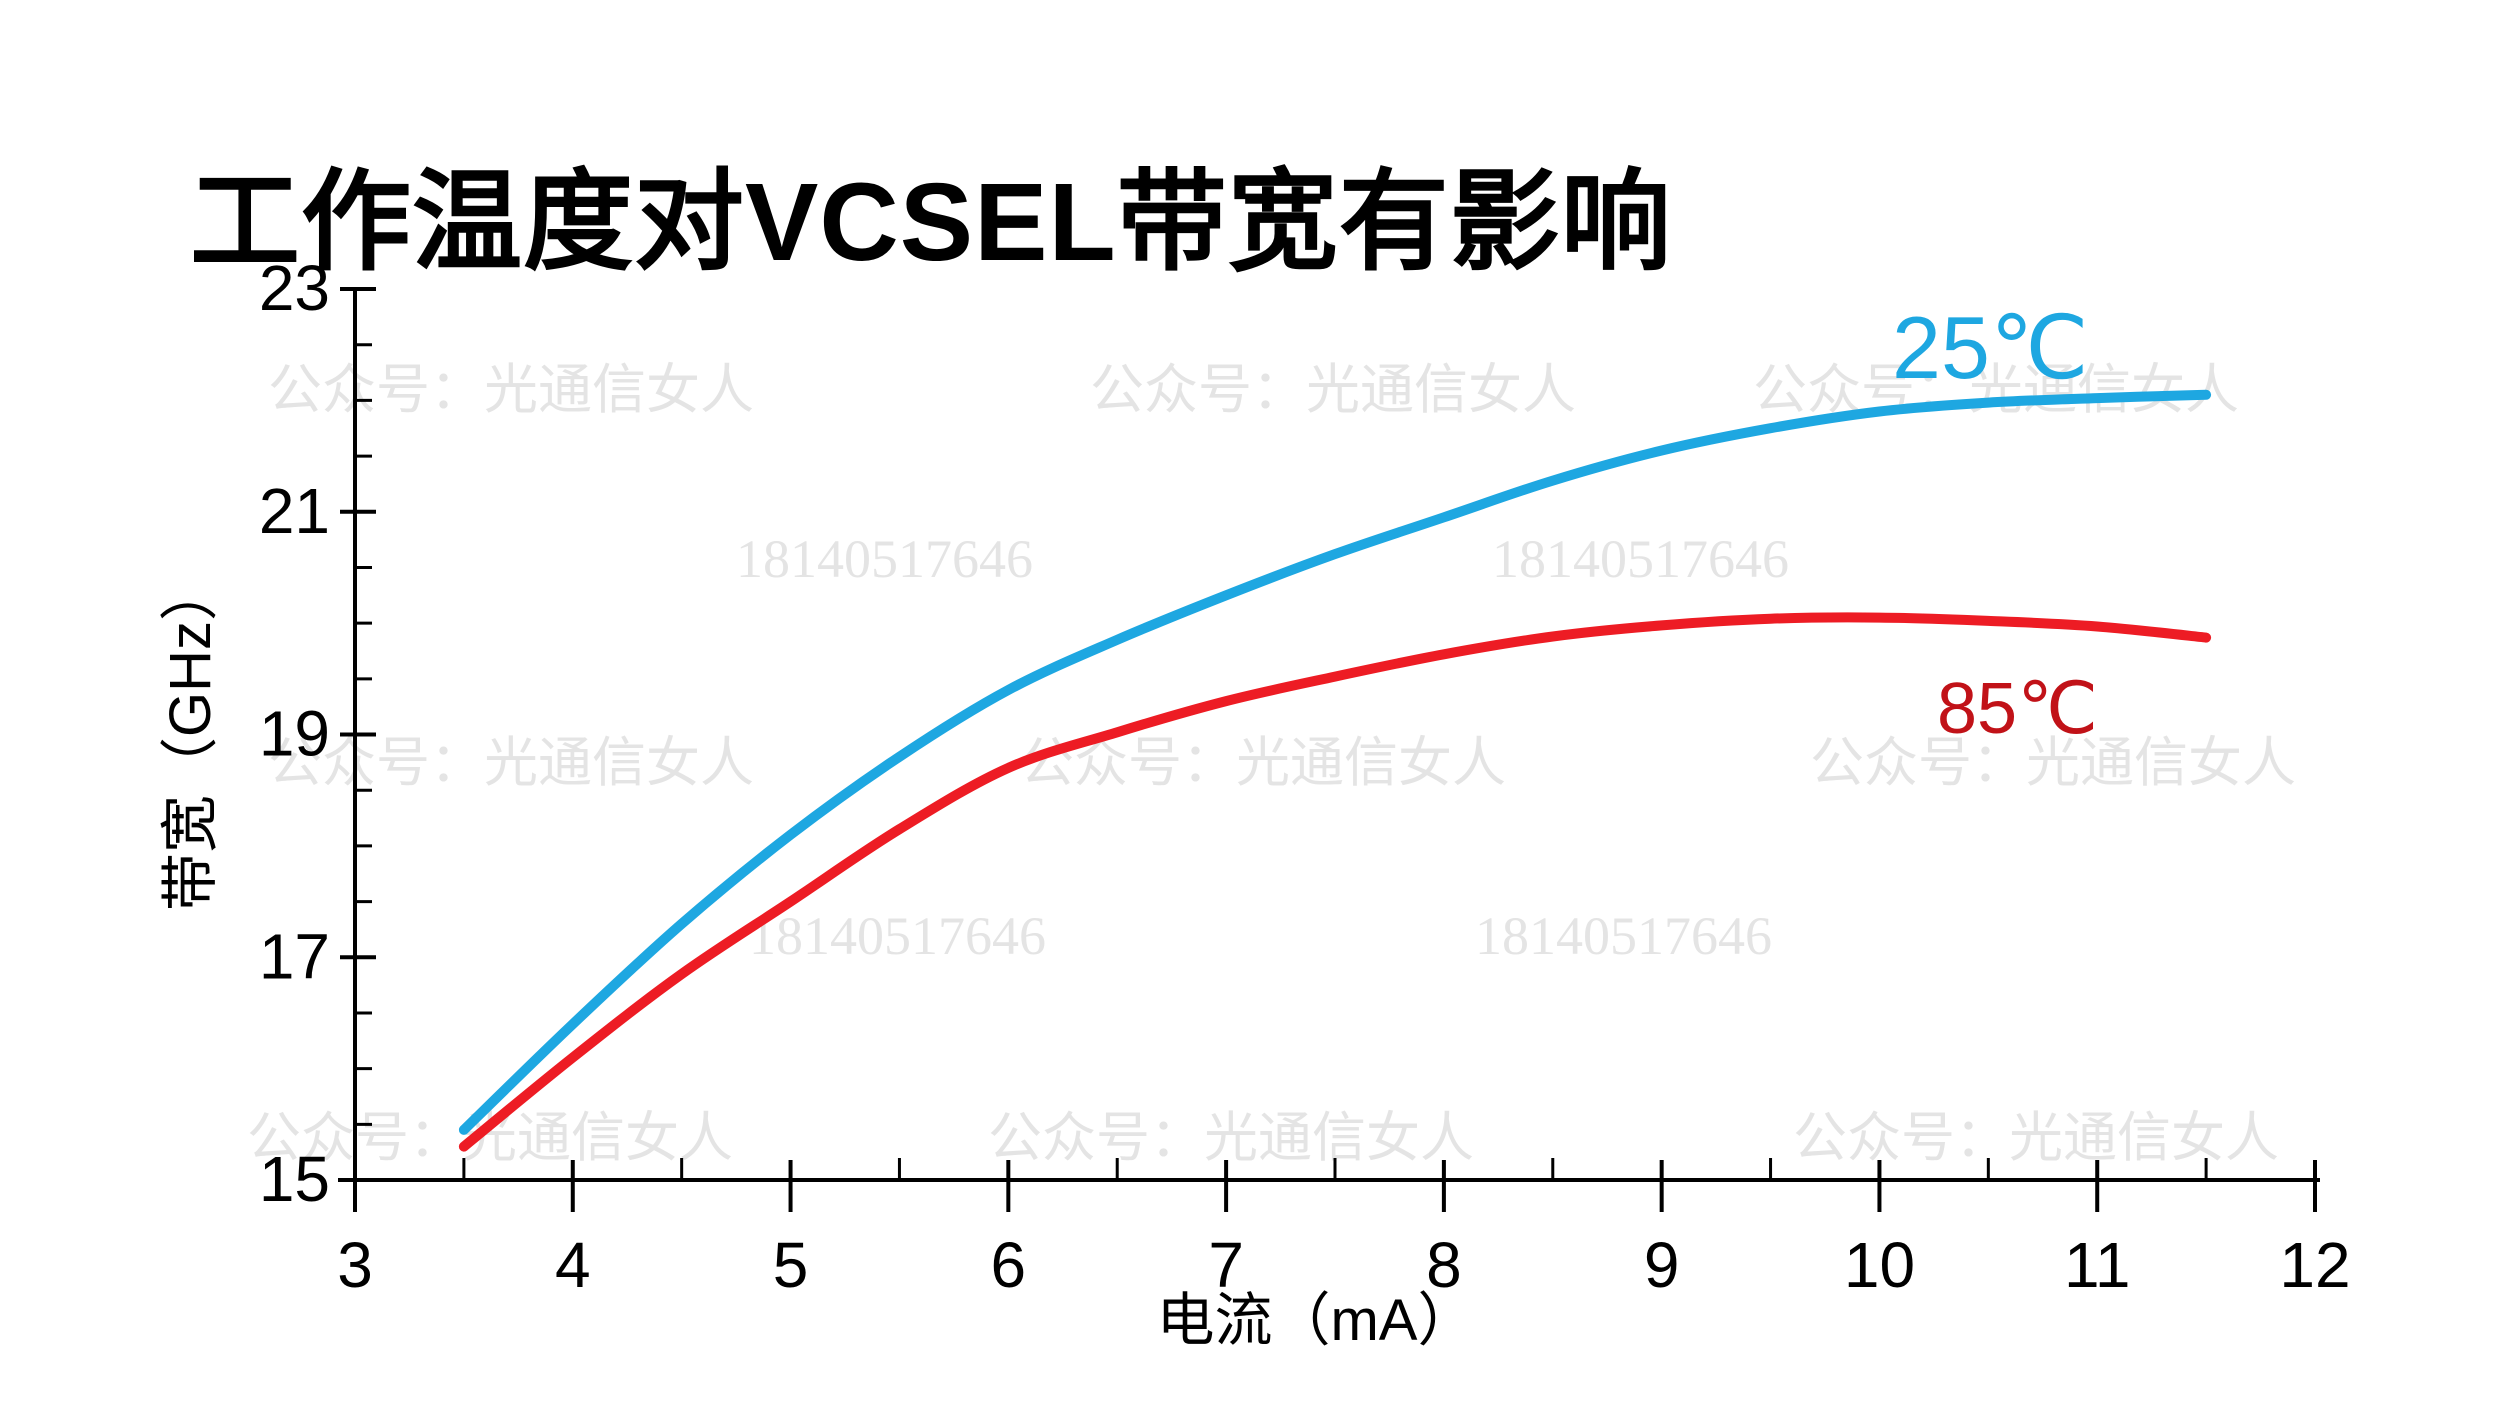 The width and height of the screenshot is (2500, 1406). Describe the element at coordinates (294, 734) in the screenshot. I see `y-tick-label: 19` at that location.